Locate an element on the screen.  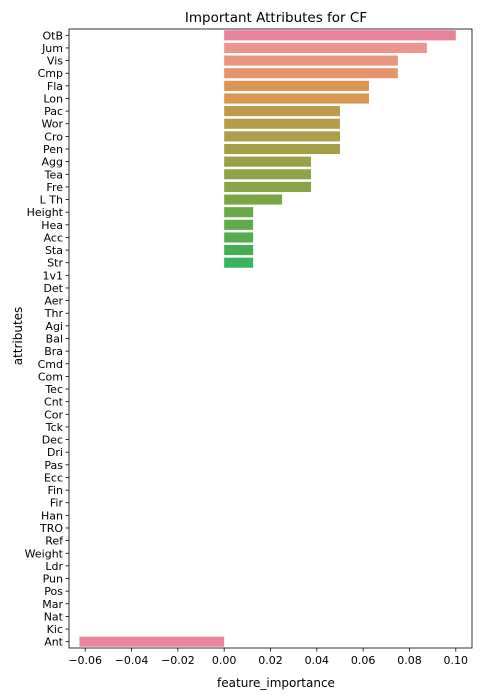
y-tick-label-ref: Ref is located at coordinates (54, 541).